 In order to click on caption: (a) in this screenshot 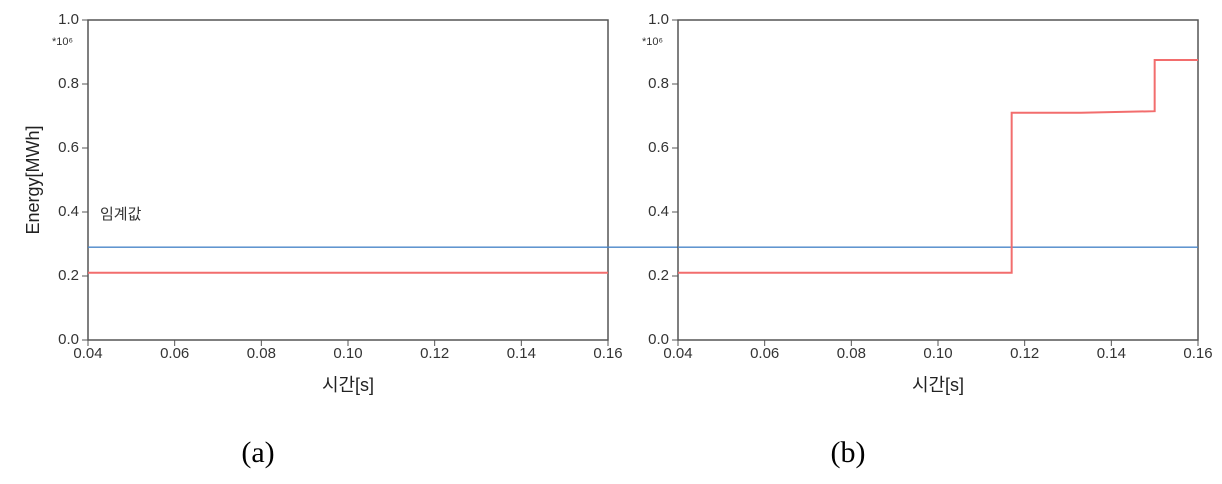, I will do `click(257, 452)`.